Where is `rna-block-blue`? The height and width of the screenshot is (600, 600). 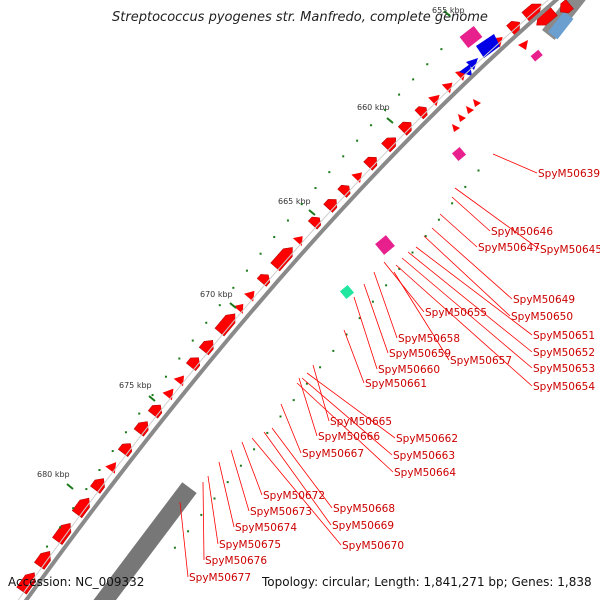 rna-block-blue is located at coordinates (561, 25).